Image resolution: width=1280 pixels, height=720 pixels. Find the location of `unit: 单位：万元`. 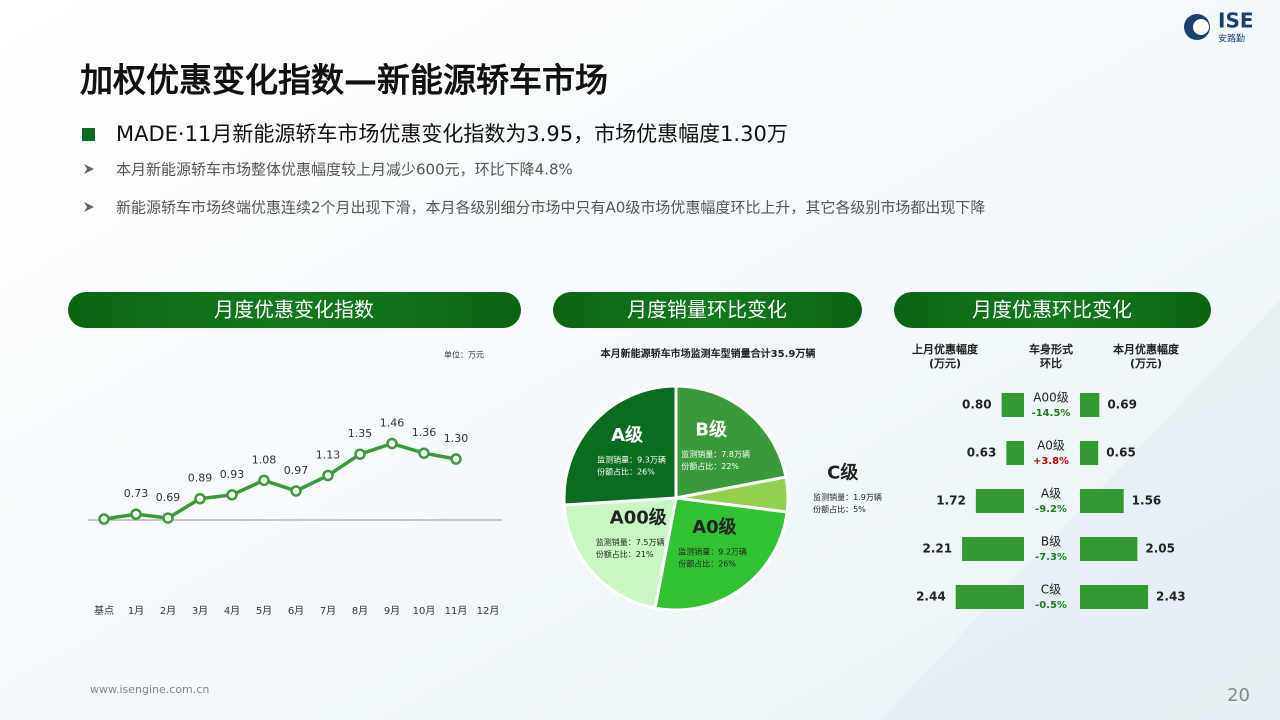

unit: 单位：万元 is located at coordinates (464, 355).